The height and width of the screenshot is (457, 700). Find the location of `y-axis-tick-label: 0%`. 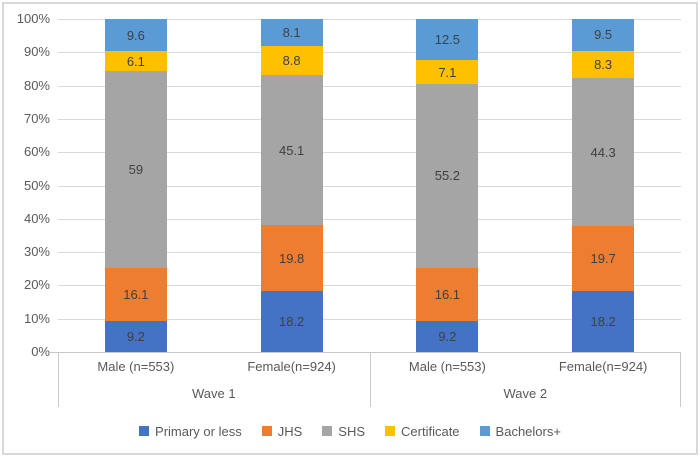

y-axis-tick-label: 0% is located at coordinates (40, 351).